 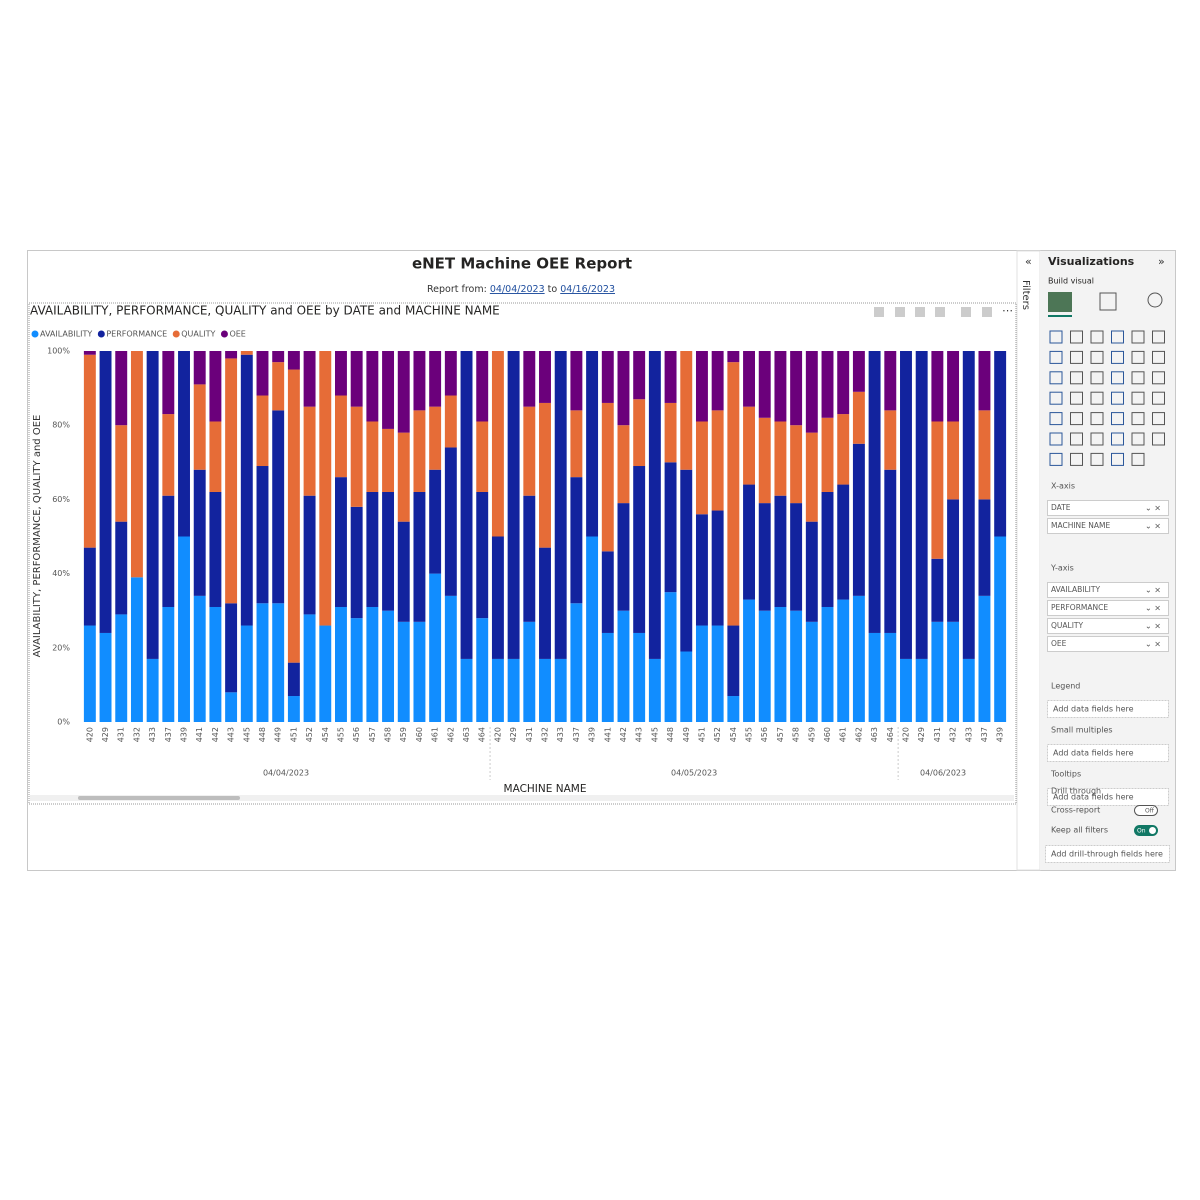 I want to click on toggle-off, so click(x=1146, y=810).